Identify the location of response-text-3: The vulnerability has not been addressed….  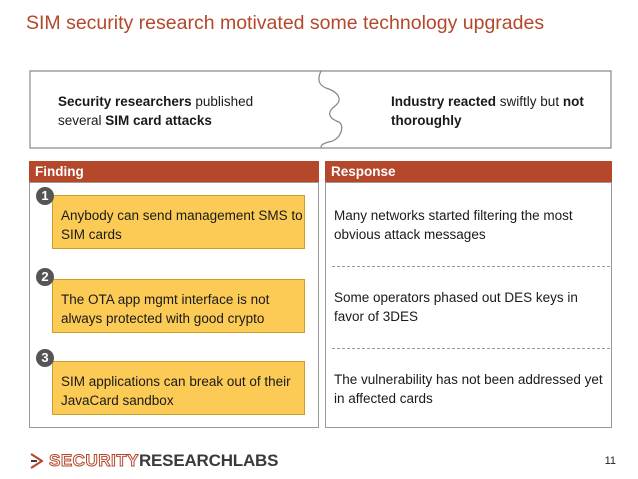
(468, 389).